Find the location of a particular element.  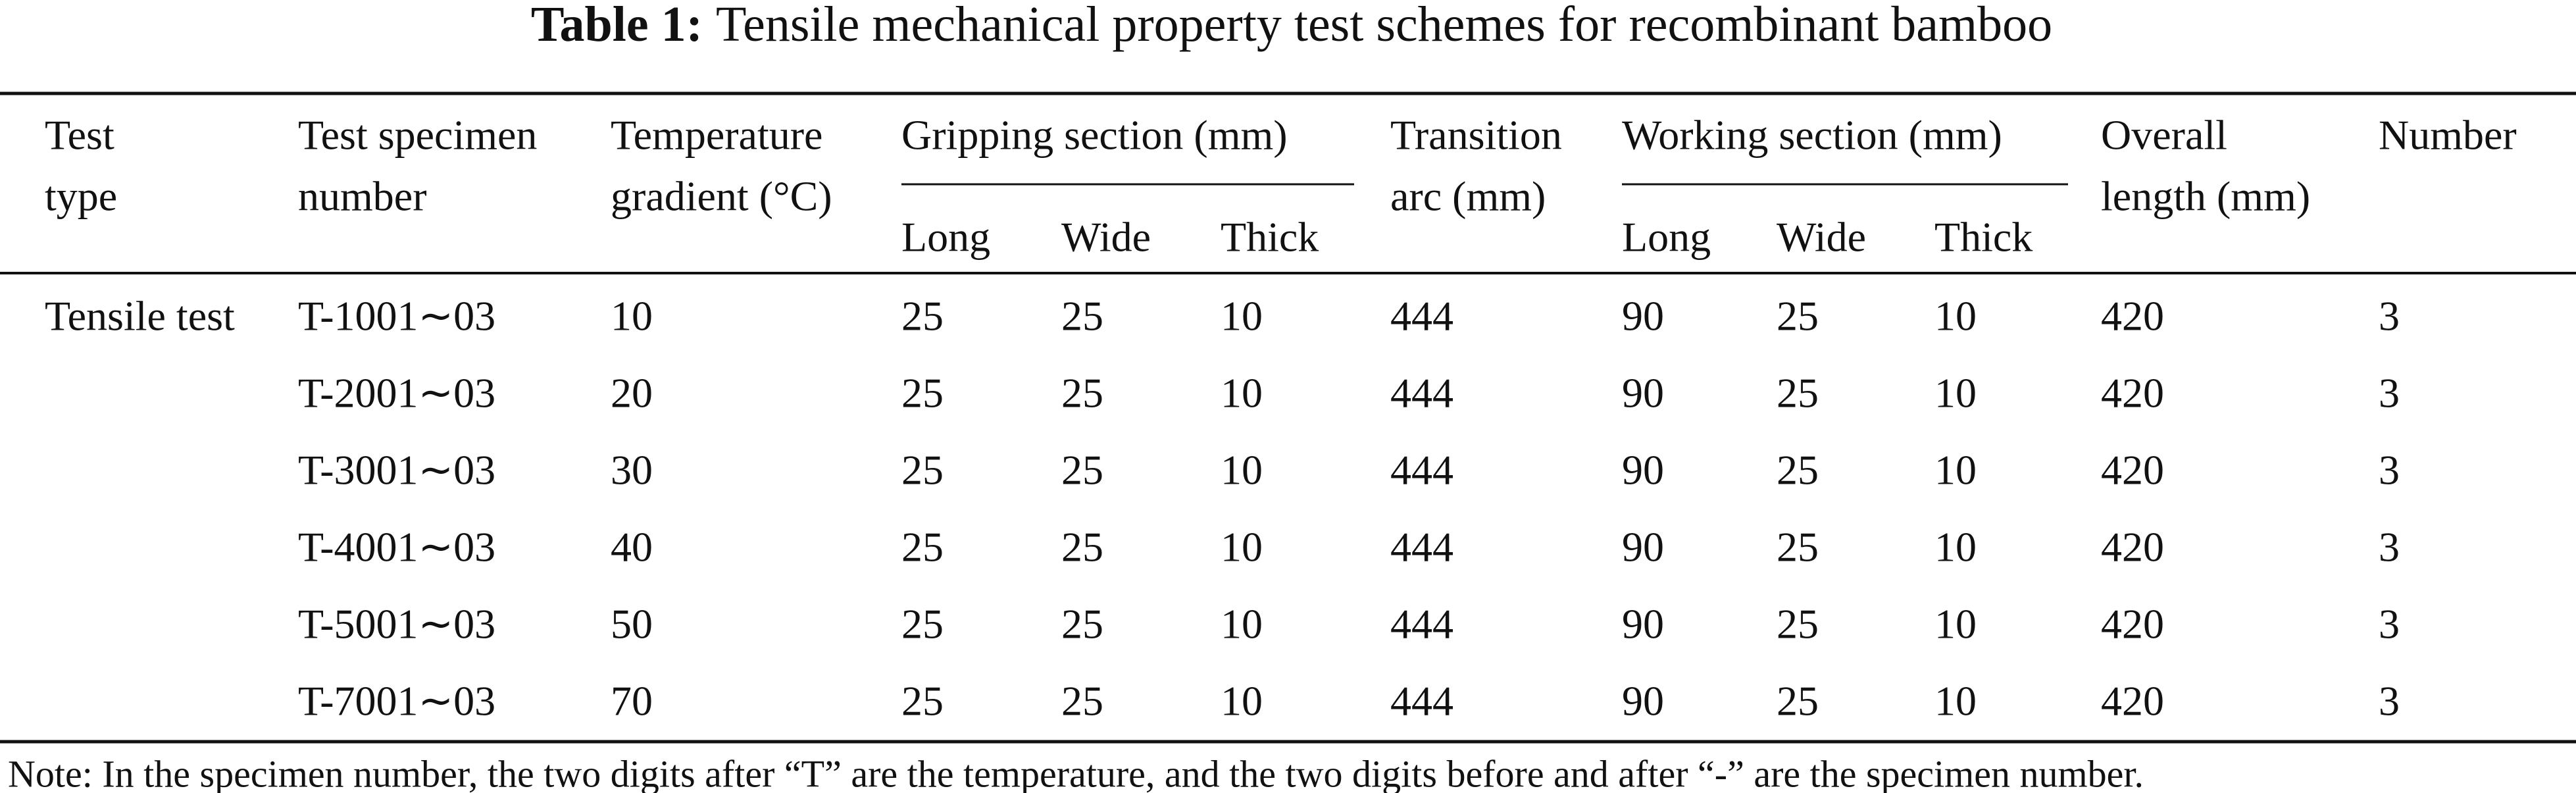

table-cell: 40 is located at coordinates (632, 547).